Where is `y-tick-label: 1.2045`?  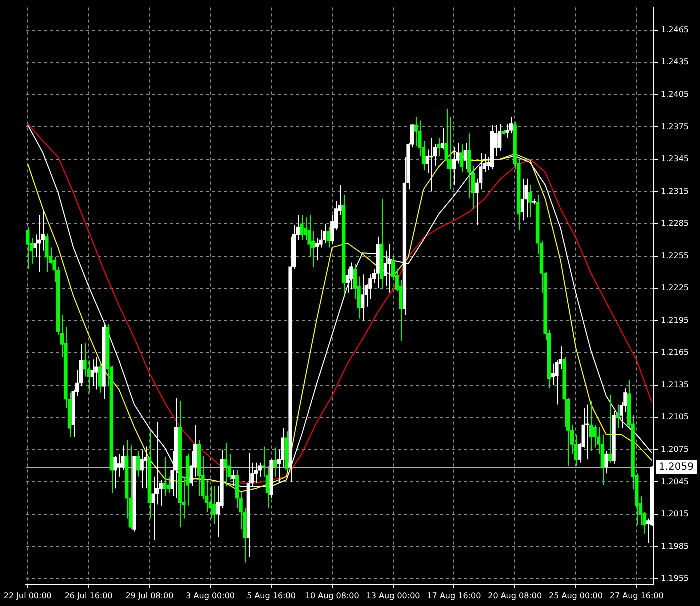
y-tick-label: 1.2045 is located at coordinates (675, 481).